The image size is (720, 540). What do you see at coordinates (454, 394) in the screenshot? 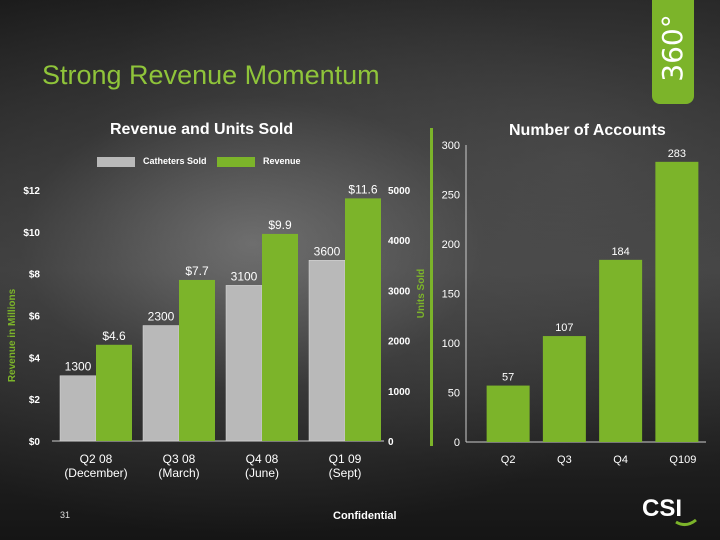
I see `accounts-y-tick-label: 50` at bounding box center [454, 394].